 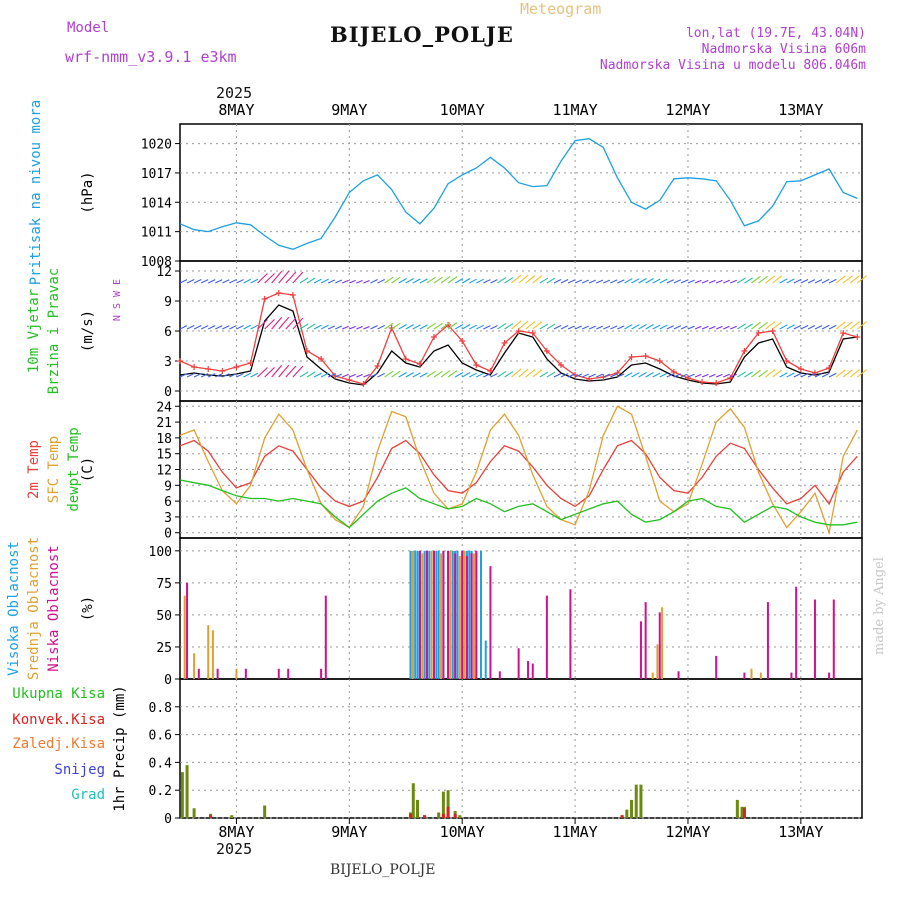 What do you see at coordinates (36, 192) in the screenshot?
I see `panel-ylabel-pressure: Pritisak na nivou mora` at bounding box center [36, 192].